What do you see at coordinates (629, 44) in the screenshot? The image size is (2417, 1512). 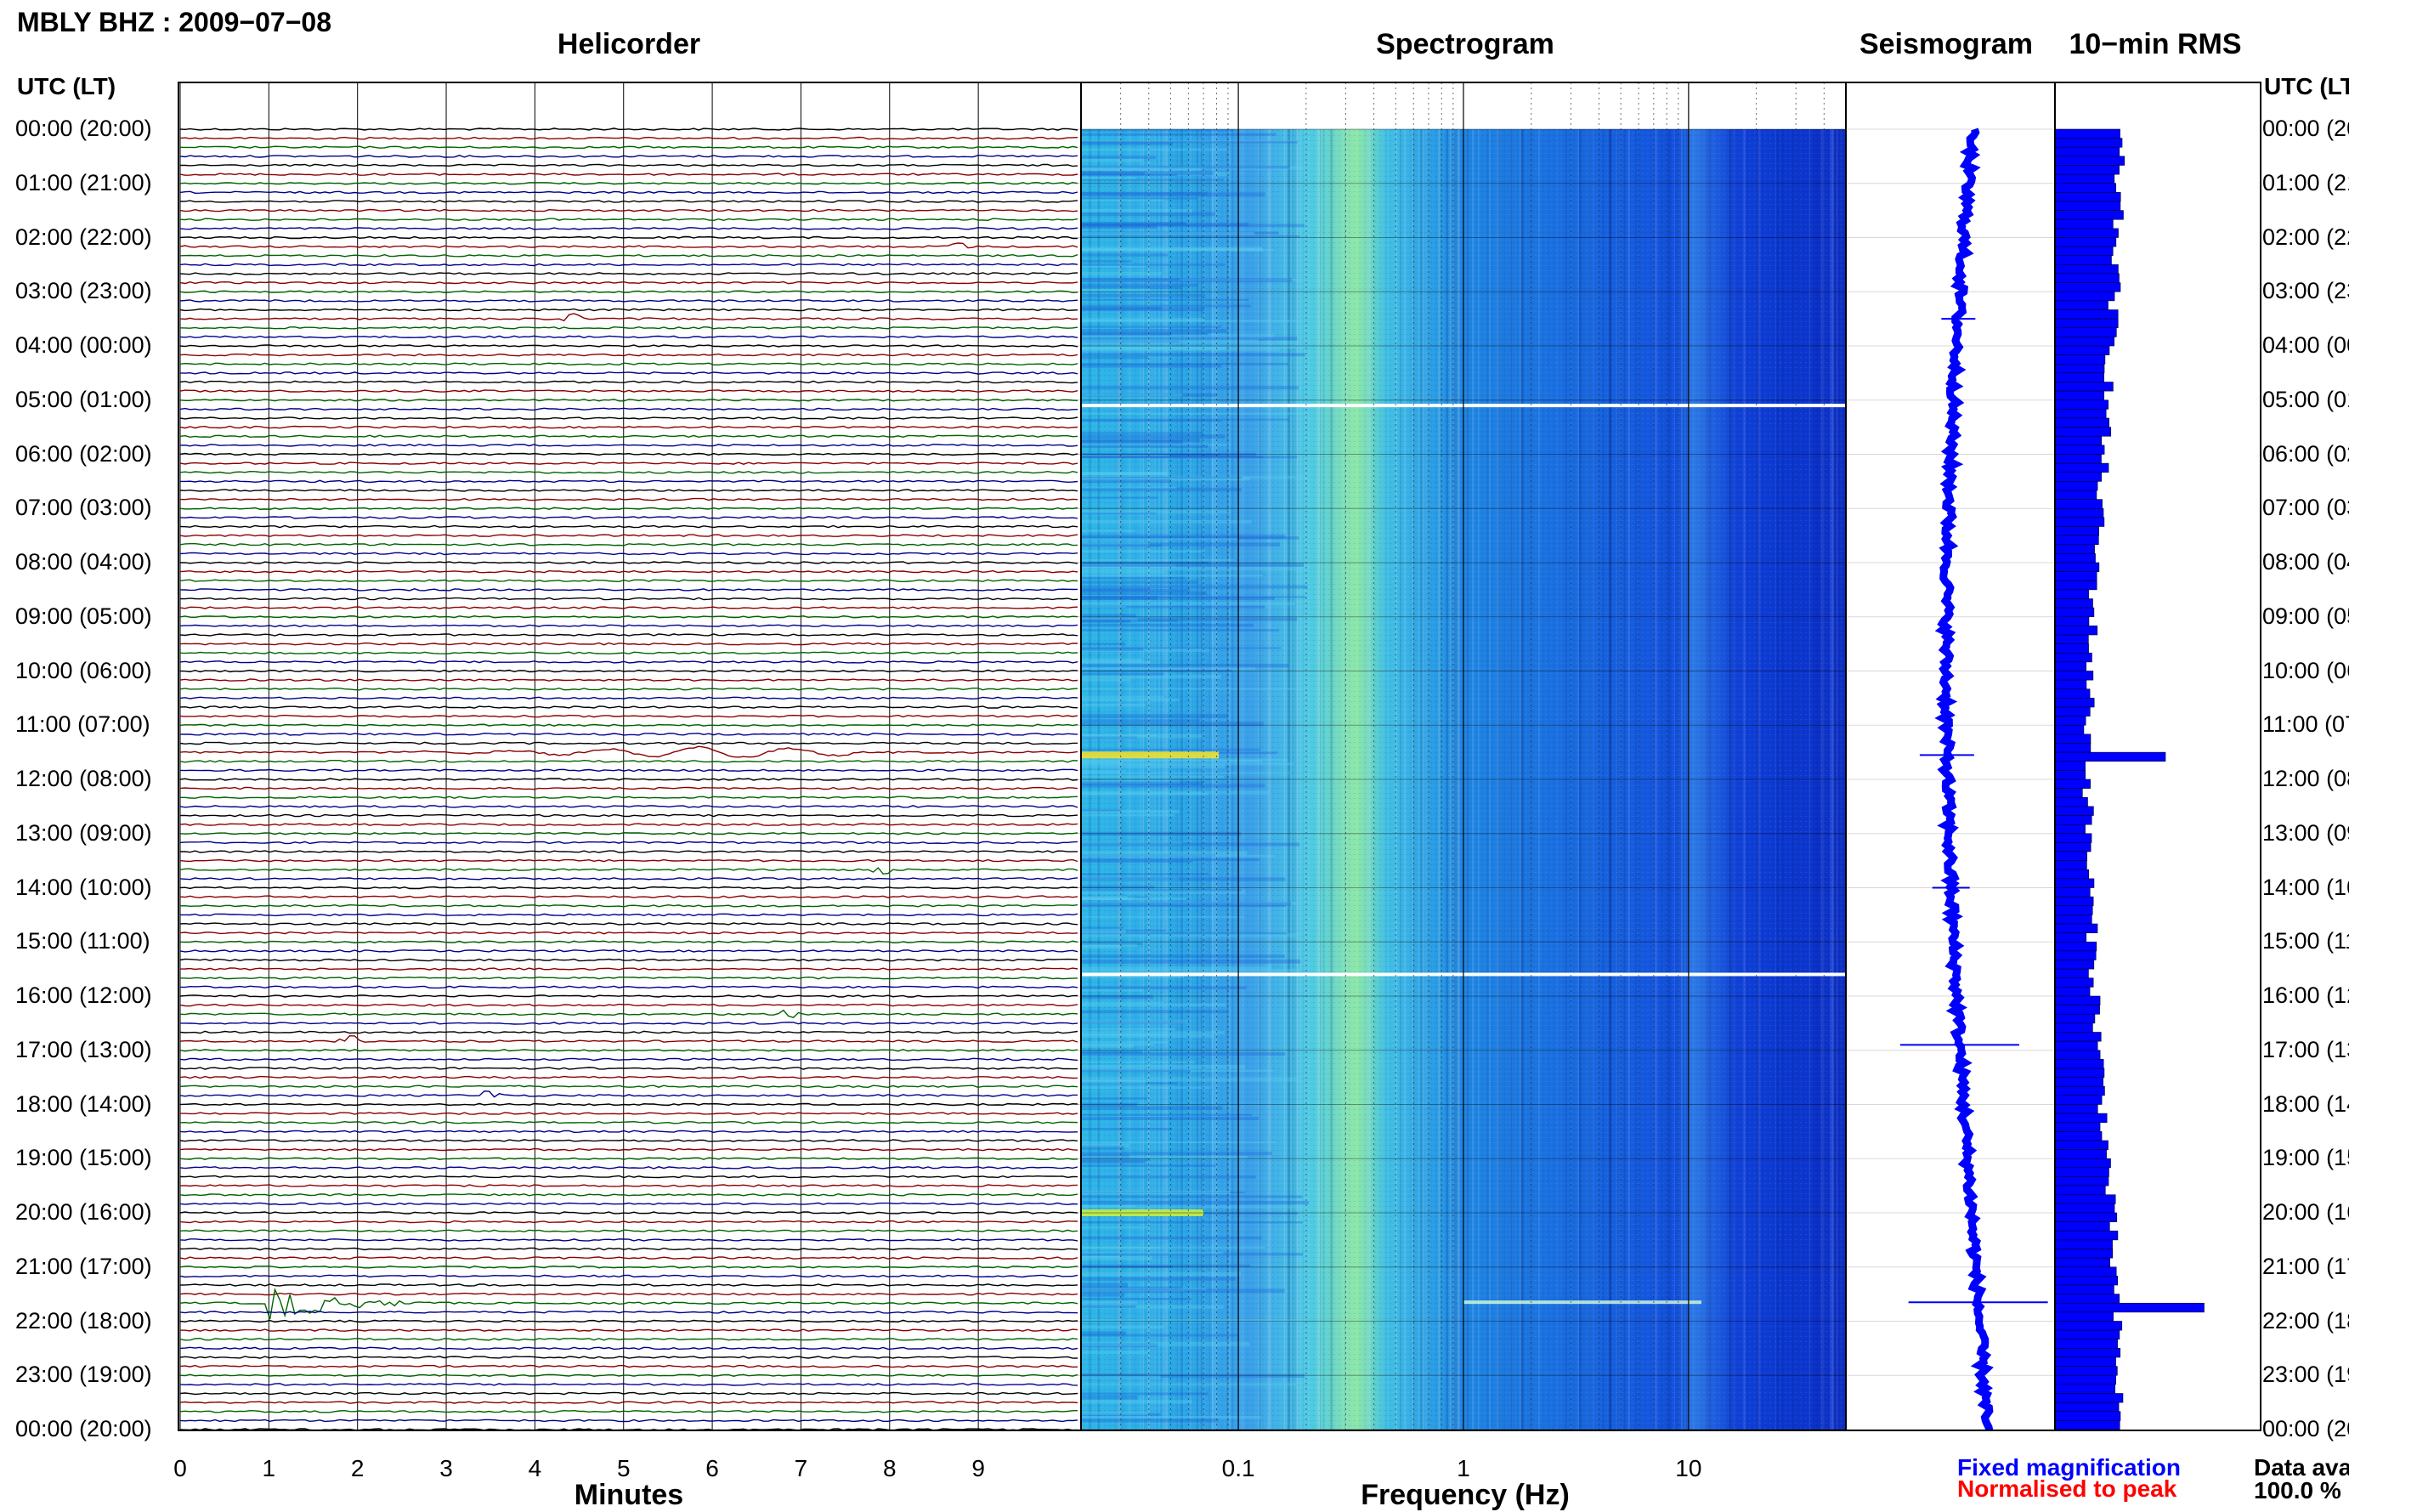 I see `helicorder-title: Helicorder` at bounding box center [629, 44].